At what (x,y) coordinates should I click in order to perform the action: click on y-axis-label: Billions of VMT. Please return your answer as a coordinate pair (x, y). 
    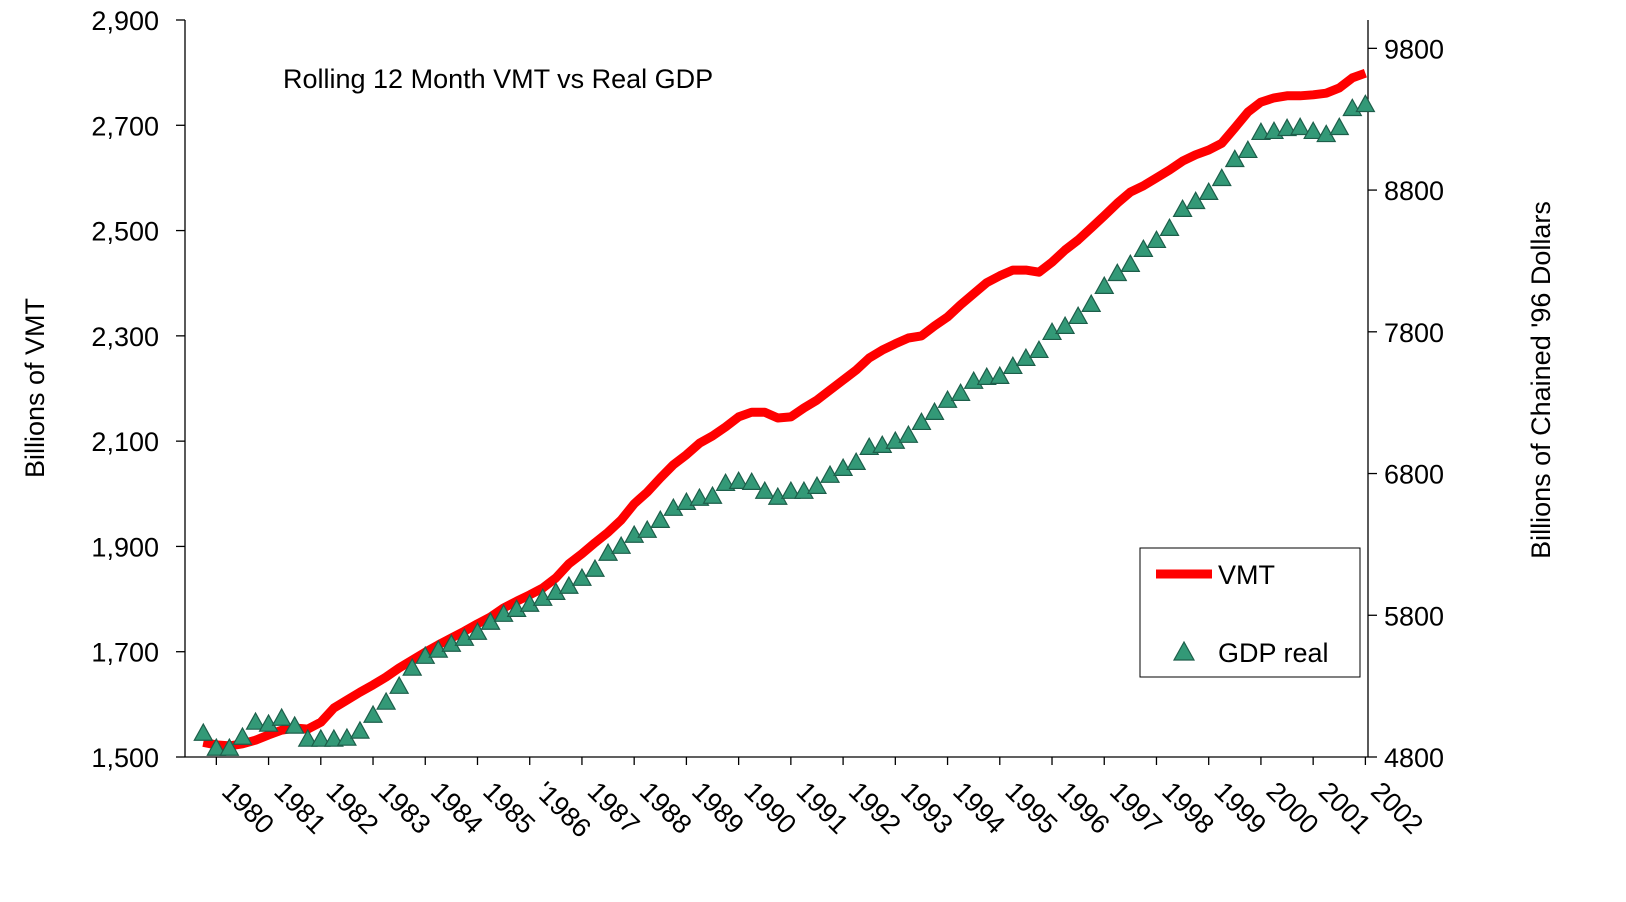
    Looking at the image, I should click on (35, 388).